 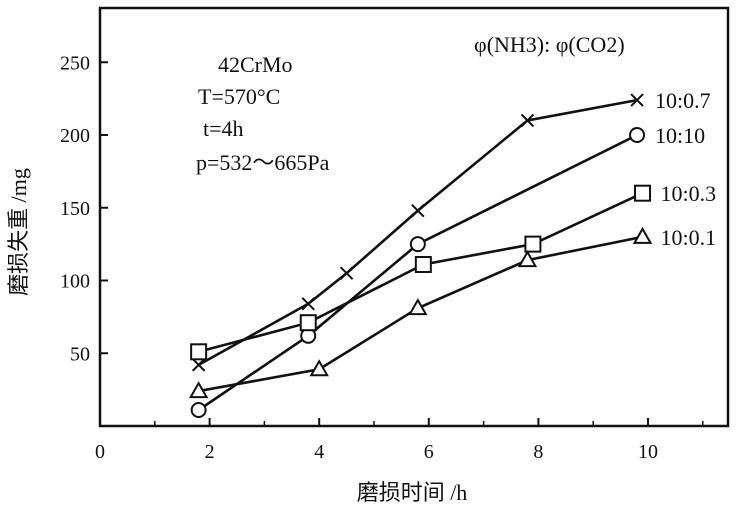 What do you see at coordinates (689, 193) in the screenshot?
I see `series-label: 10:0.3` at bounding box center [689, 193].